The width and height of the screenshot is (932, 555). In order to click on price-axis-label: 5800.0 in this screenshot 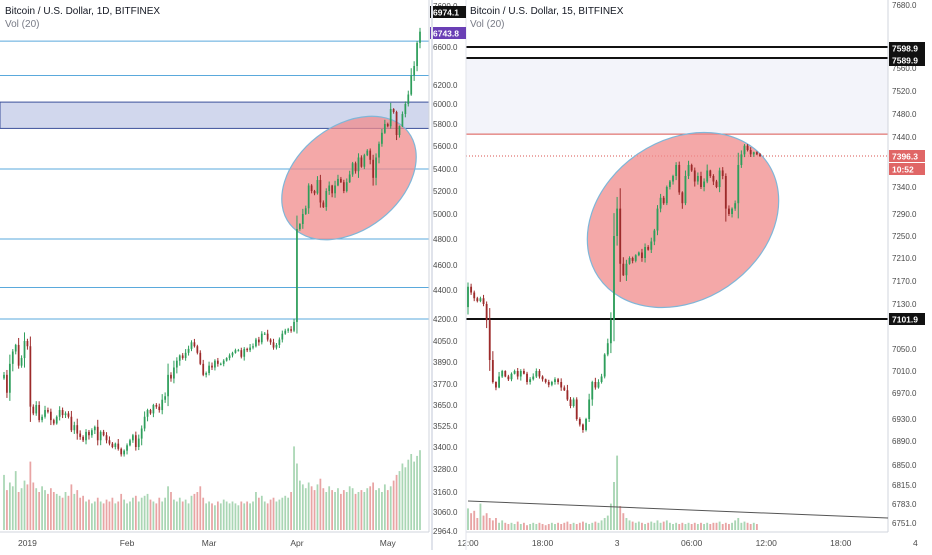, I will do `click(445, 124)`.